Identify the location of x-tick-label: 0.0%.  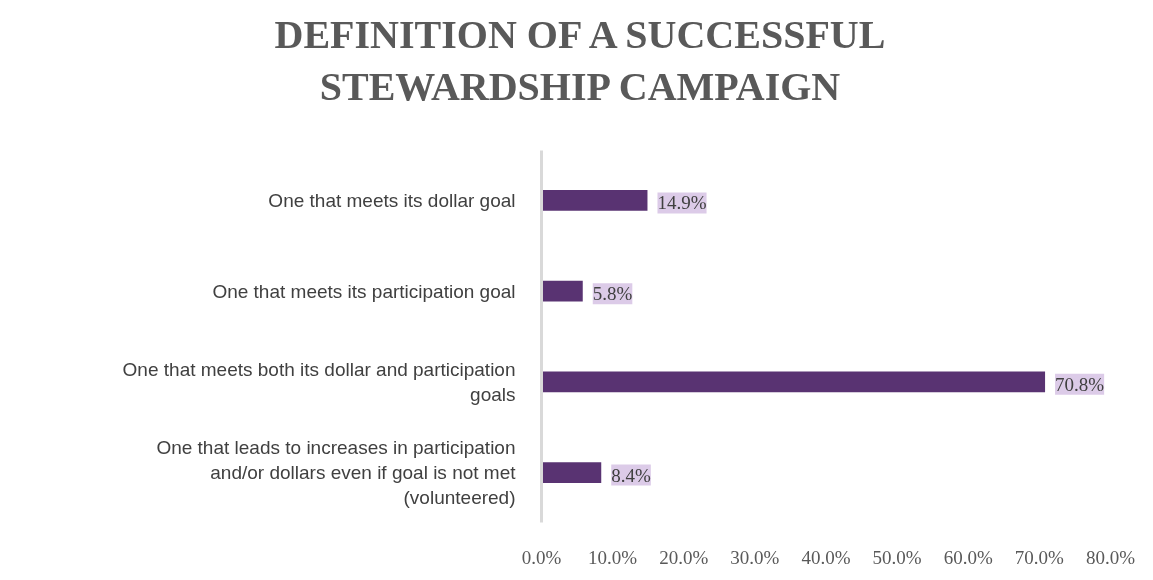
(541, 557).